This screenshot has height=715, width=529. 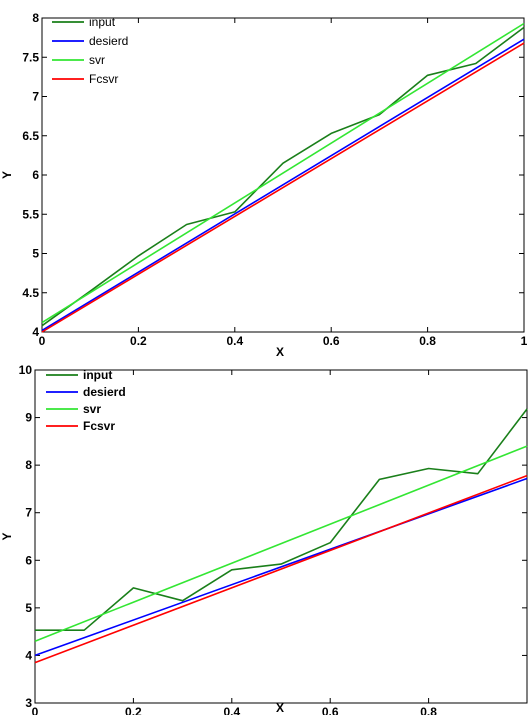 I want to click on y-tick-label: 10, so click(x=26, y=370).